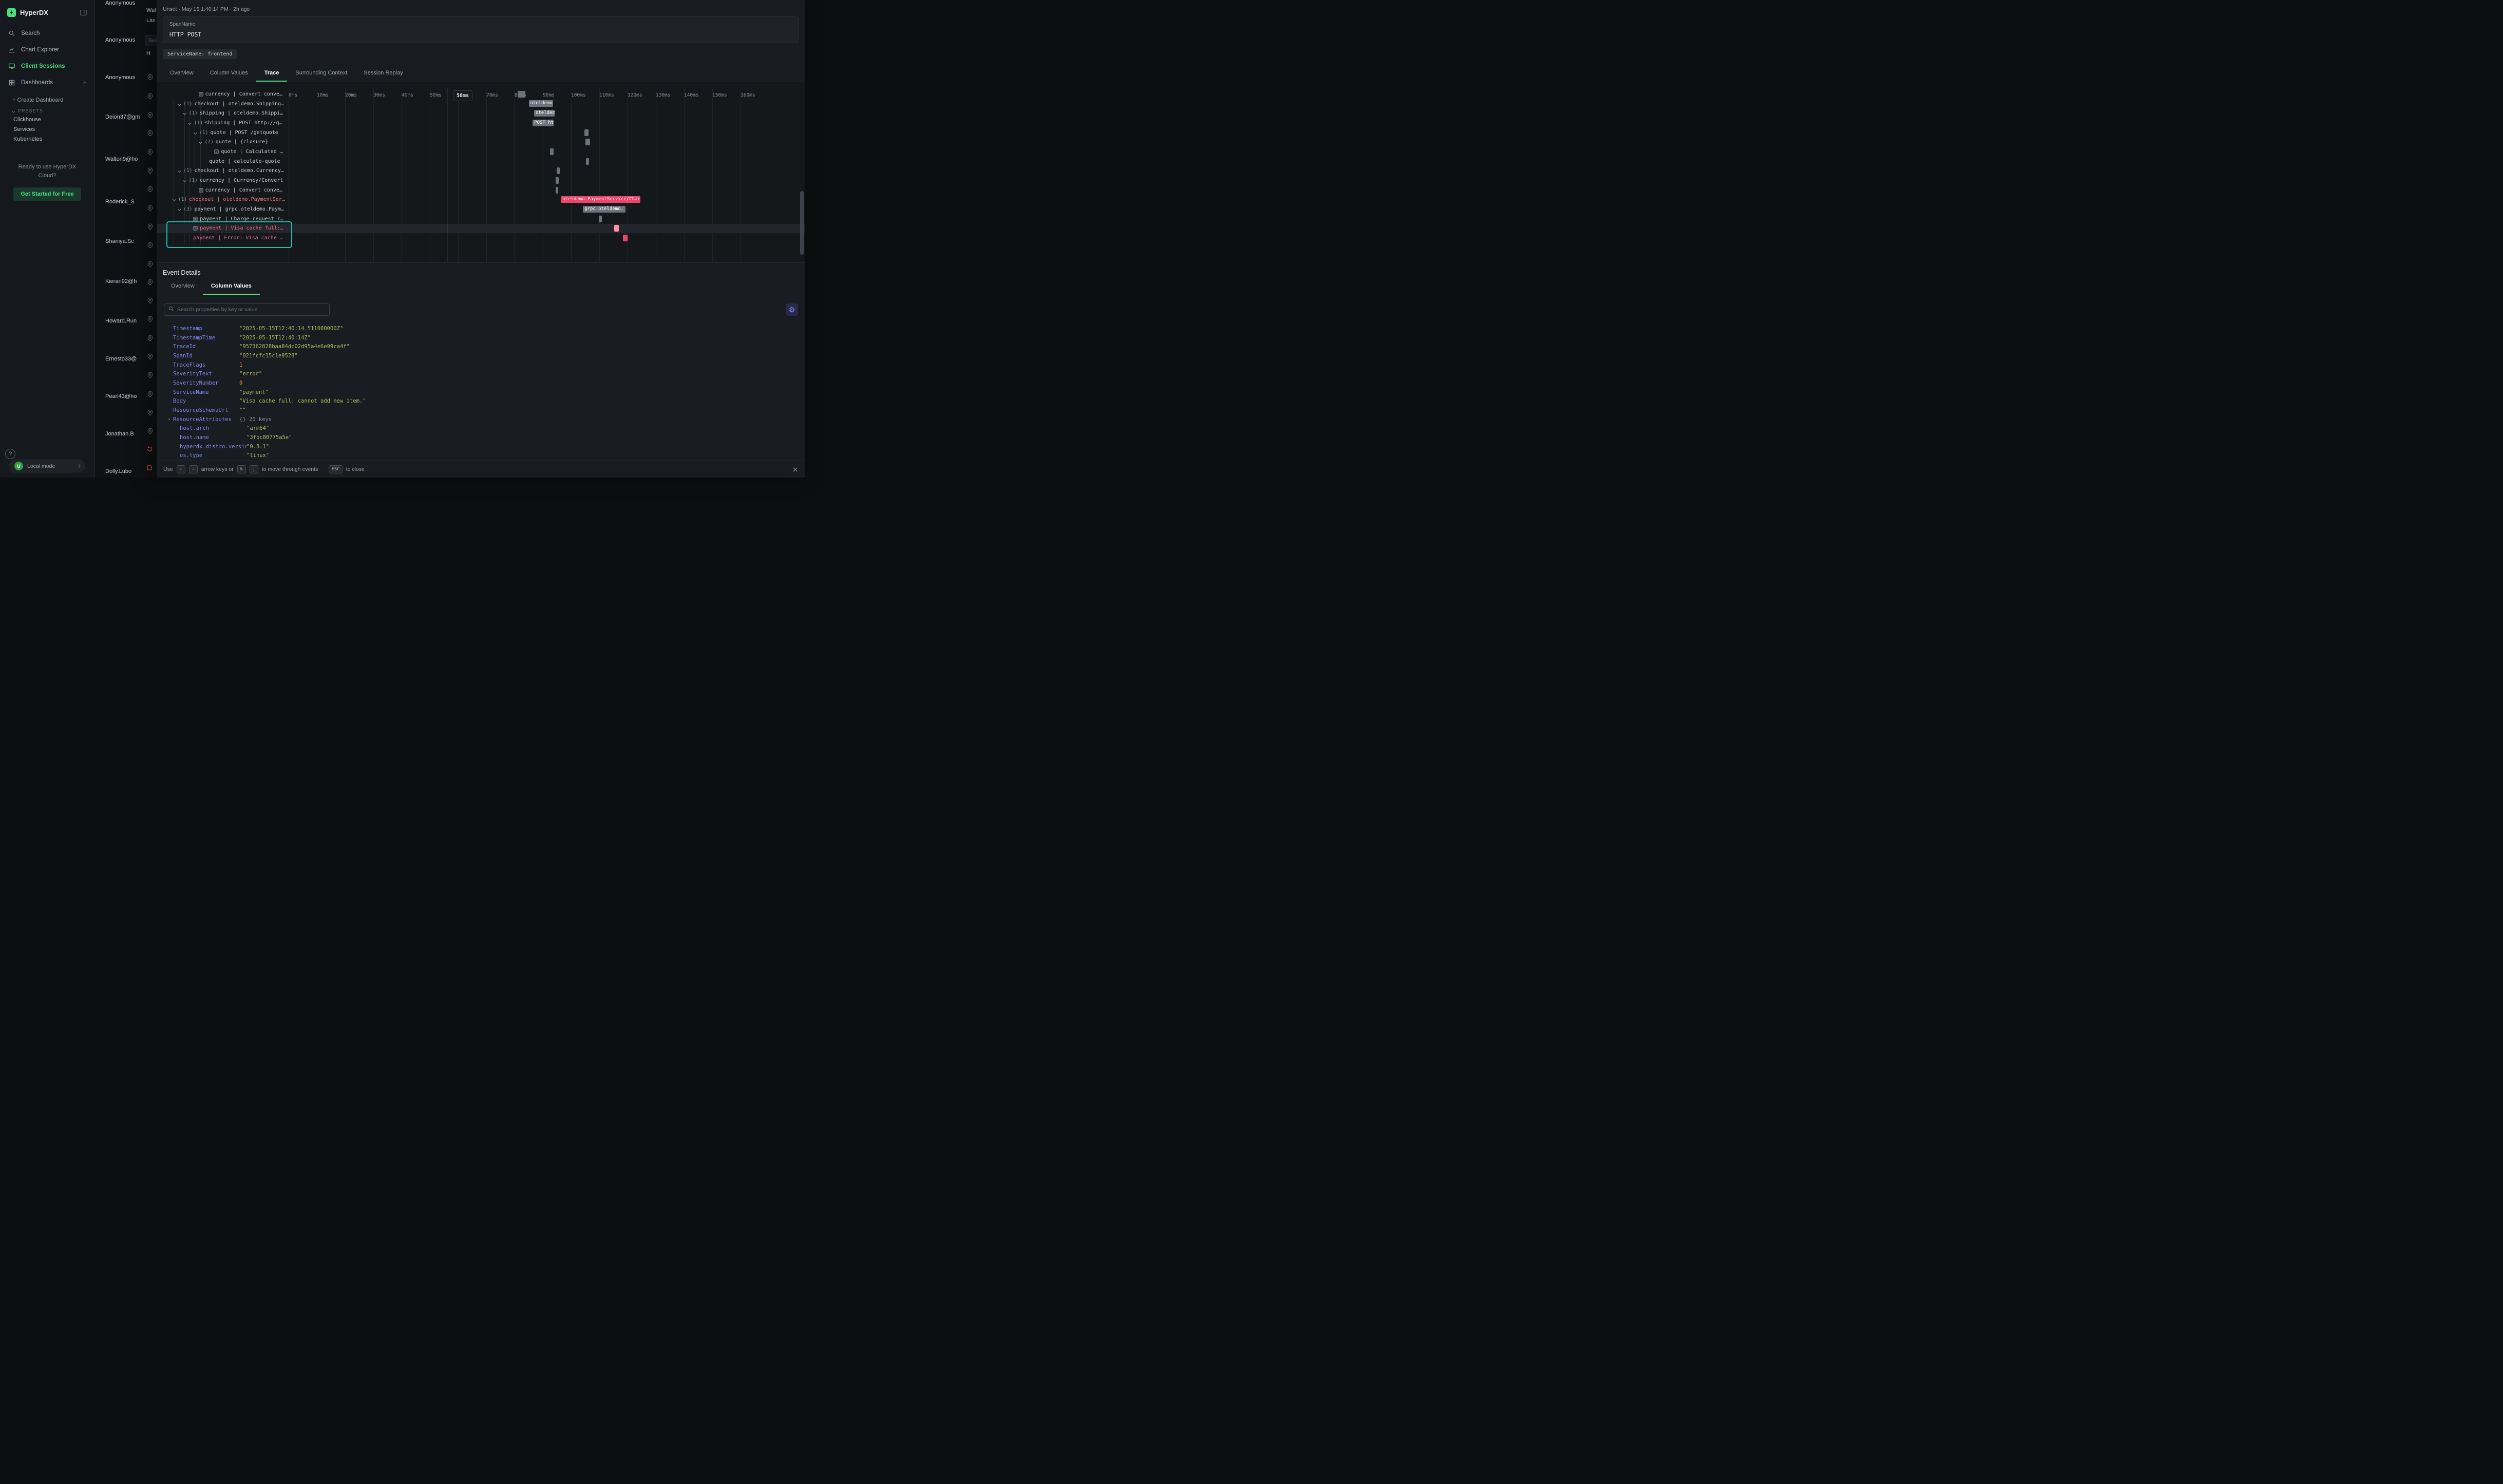 The width and height of the screenshot is (2503, 1484). What do you see at coordinates (272, 73) in the screenshot?
I see `tab-trace: Trace` at bounding box center [272, 73].